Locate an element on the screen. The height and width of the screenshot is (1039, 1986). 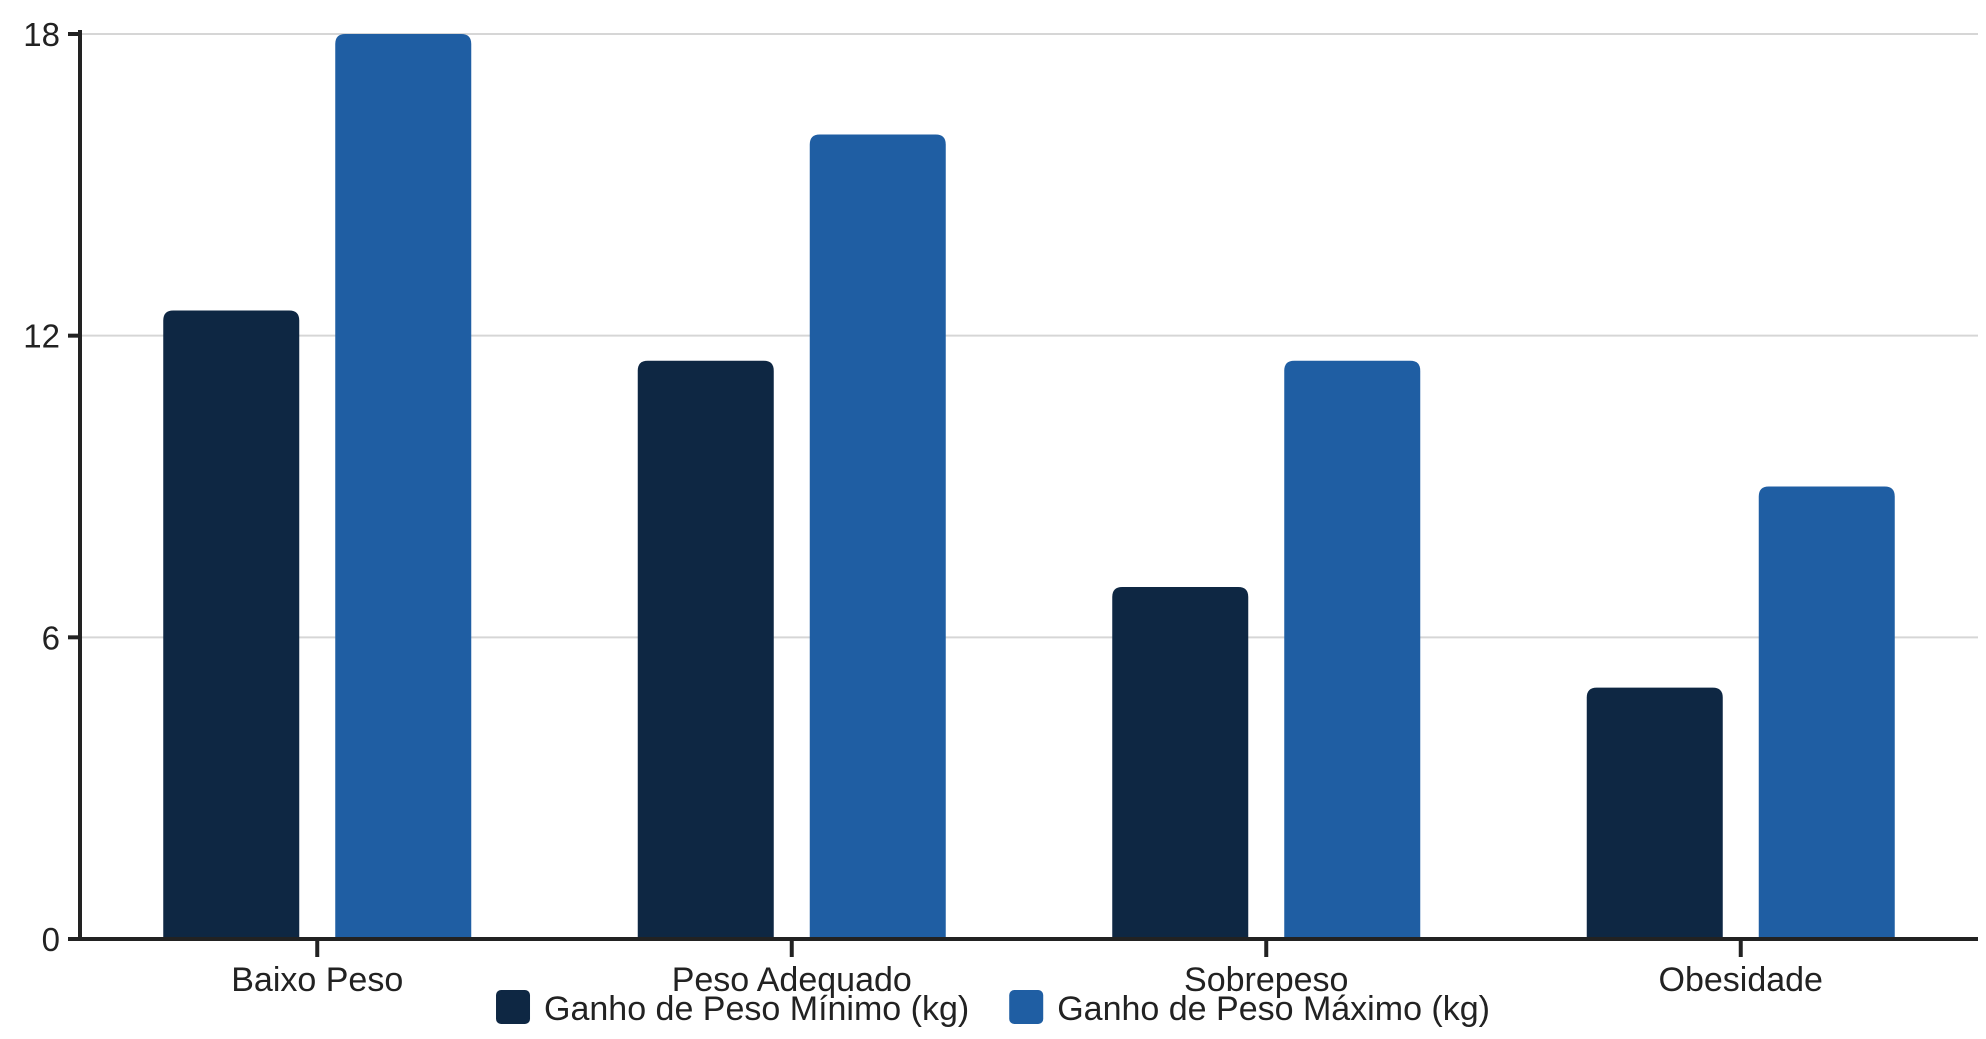
bar-min-sobrepeso is located at coordinates (1180, 763).